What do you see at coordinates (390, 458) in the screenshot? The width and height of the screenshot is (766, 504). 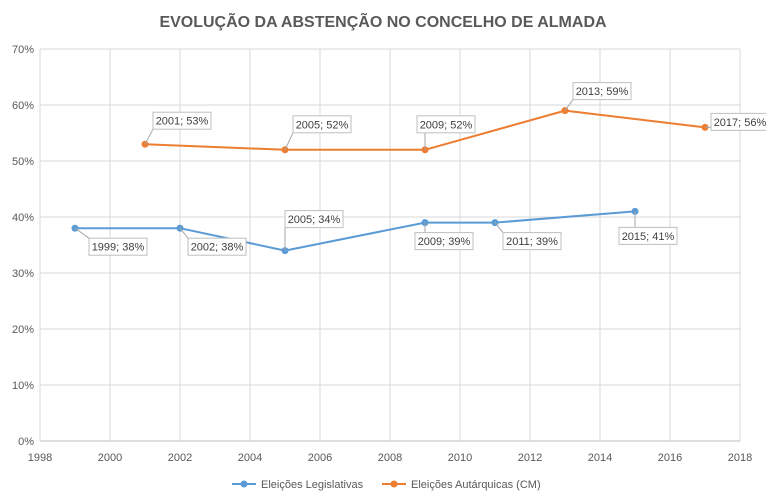 I see `x-tick-label: 2008` at bounding box center [390, 458].